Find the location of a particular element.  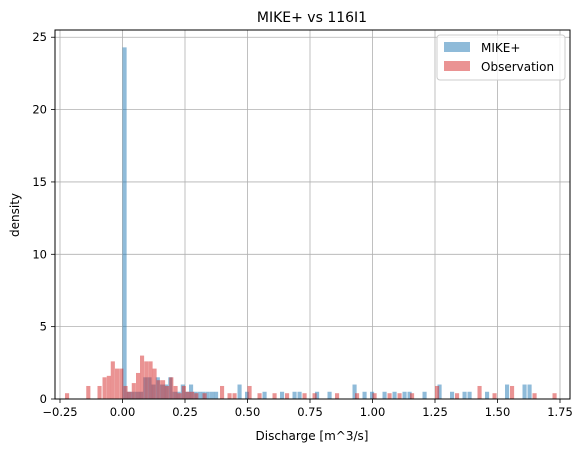

x-tick-label: 1.75 is located at coordinates (560, 412).